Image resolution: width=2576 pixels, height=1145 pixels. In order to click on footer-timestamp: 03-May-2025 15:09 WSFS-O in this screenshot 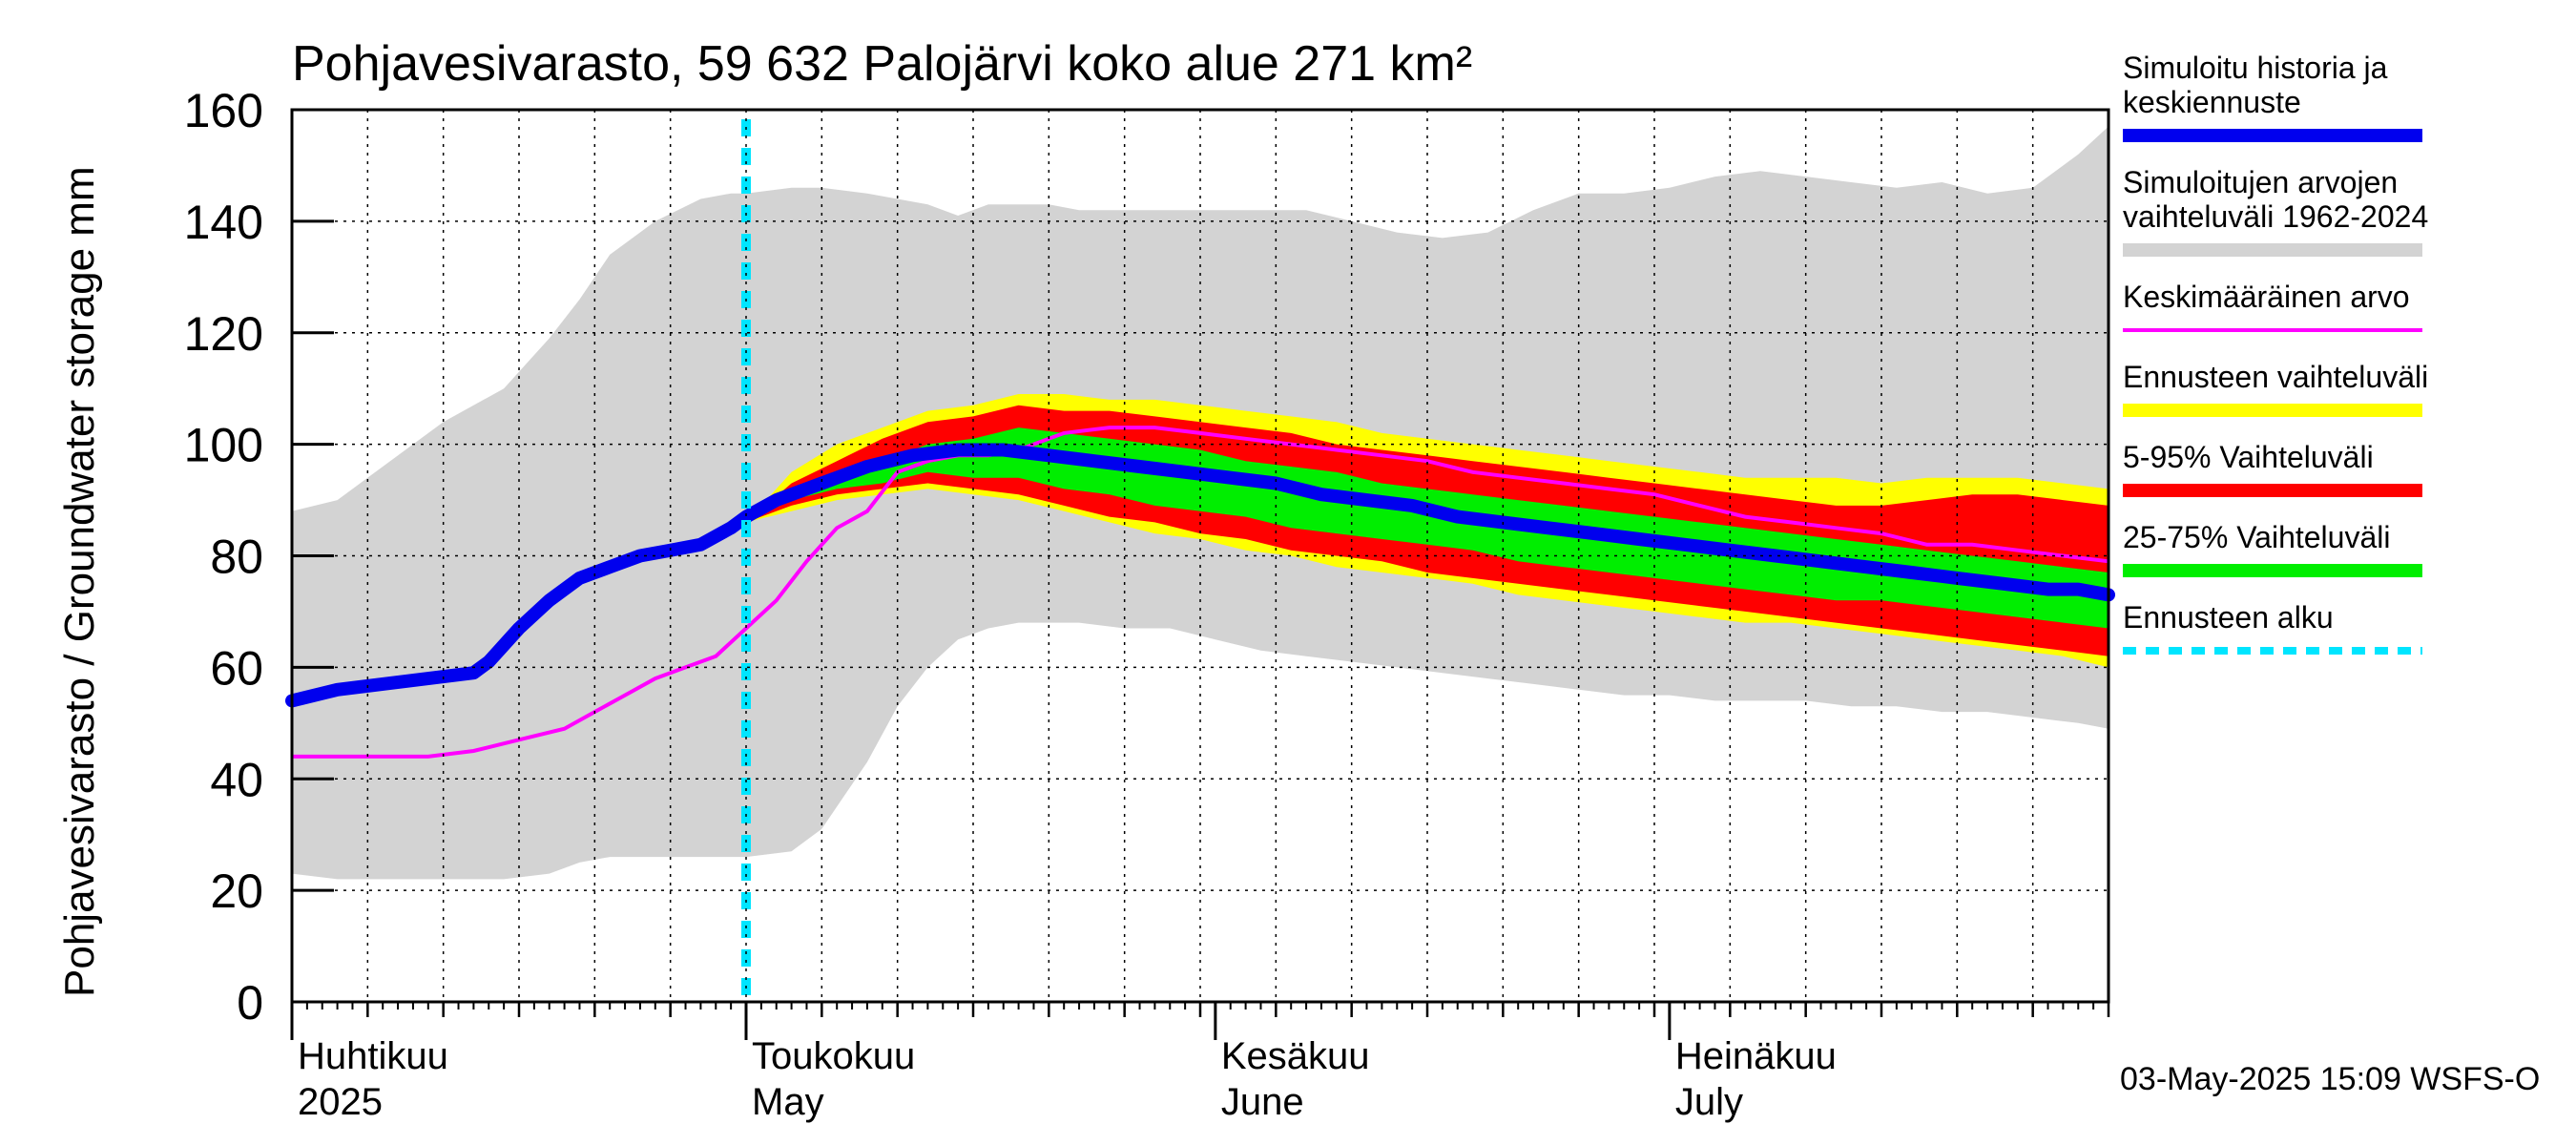, I will do `click(2330, 1079)`.